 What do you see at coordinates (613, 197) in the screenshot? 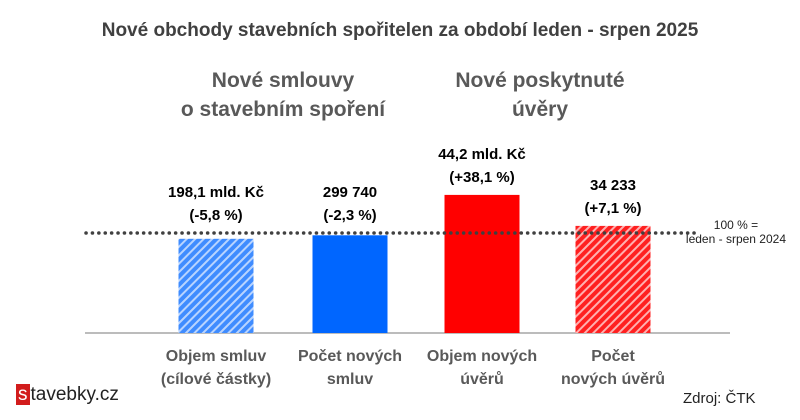
I see `data-label: 34 233 (+7,1 %)` at bounding box center [613, 197].